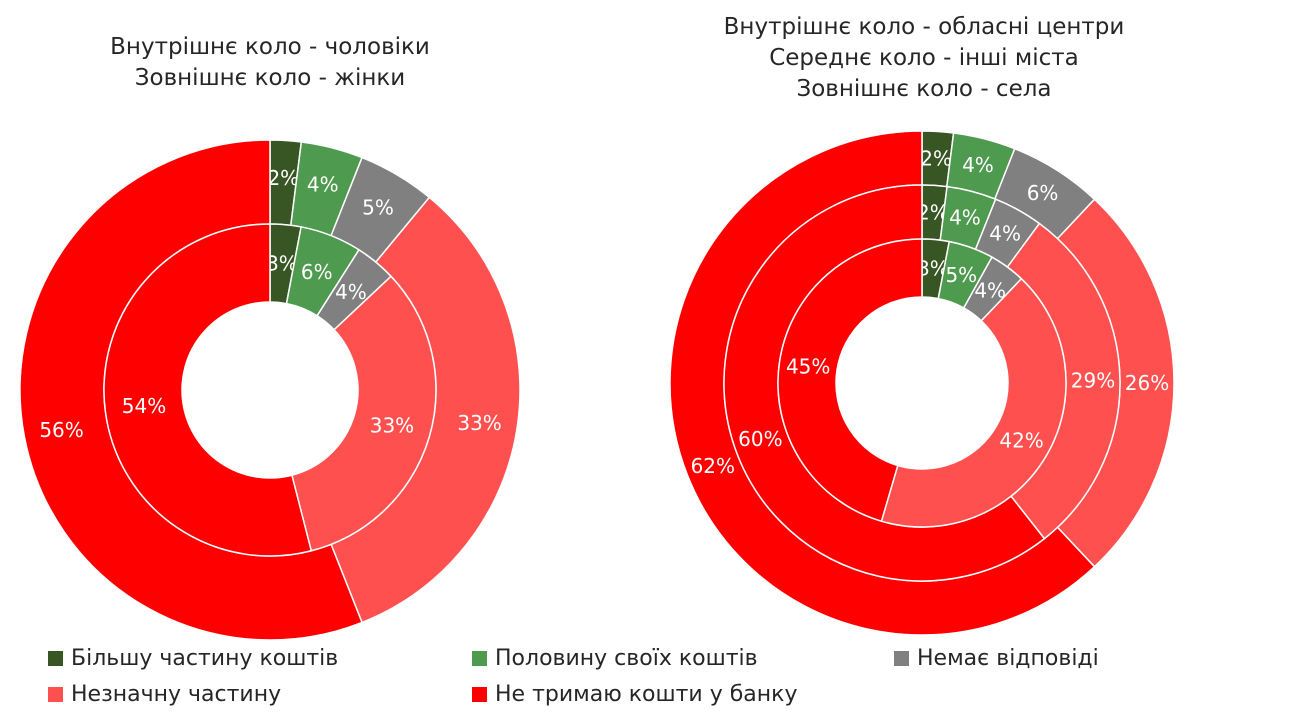 This screenshot has height=722, width=1300. I want to click on inner-ring-data-label: 54%, so click(144, 406).